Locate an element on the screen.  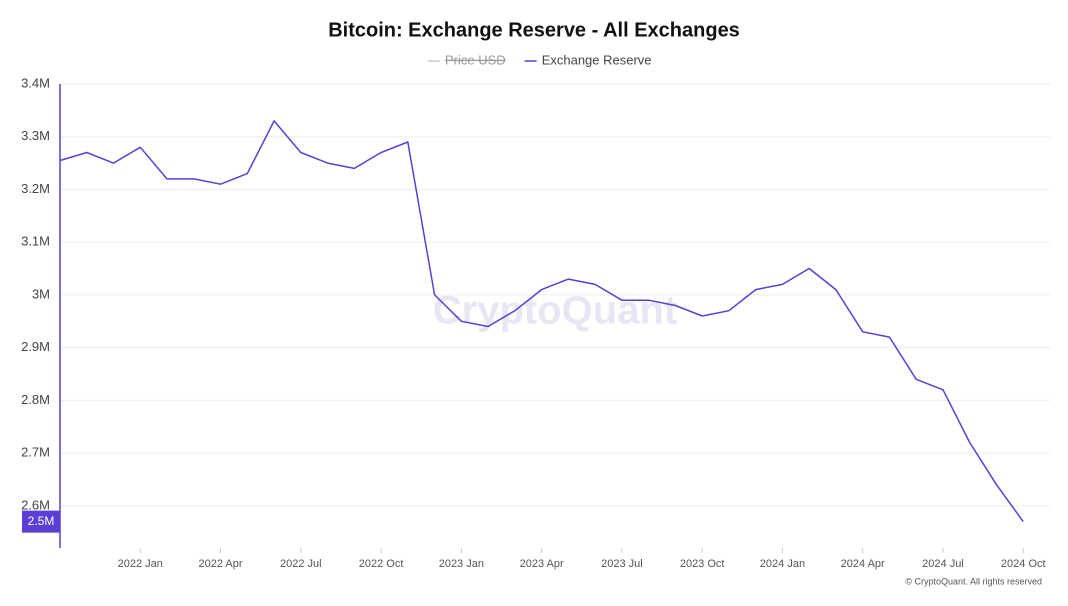
y-tick-label: 2.6M is located at coordinates (35, 504).